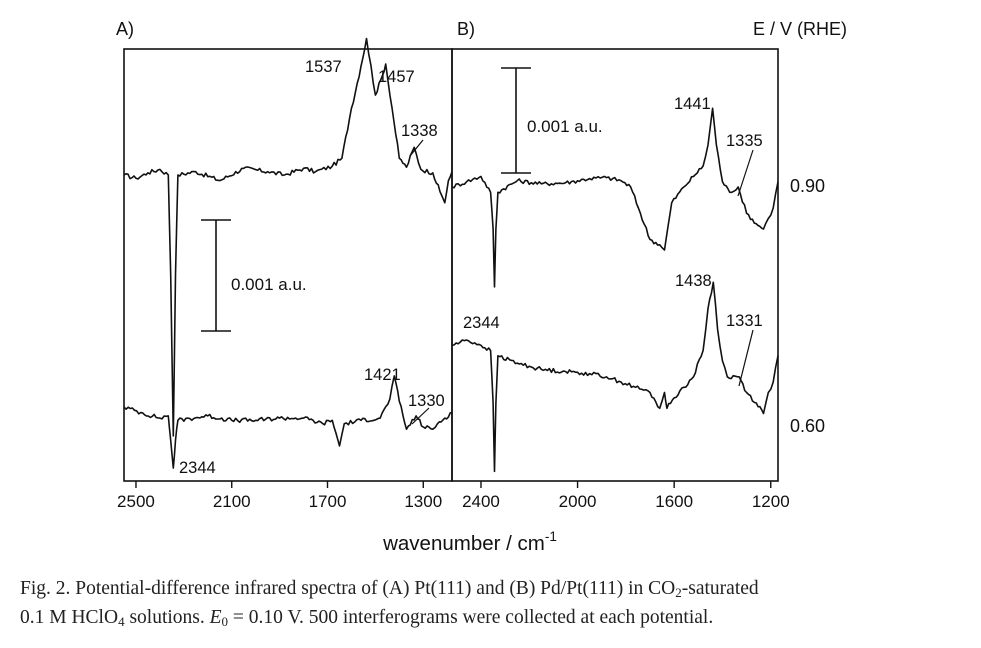 Image resolution: width=981 pixels, height=648 pixels. What do you see at coordinates (382, 375) in the screenshot?
I see `peak-label-a-0.60-1421: 1421` at bounding box center [382, 375].